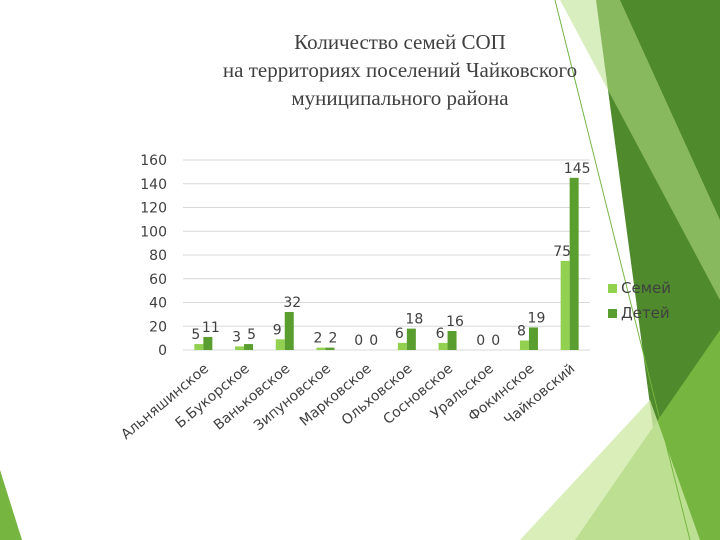 This screenshot has width=720, height=540. Describe the element at coordinates (537, 318) in the screenshot. I see `data-label: 19` at that location.